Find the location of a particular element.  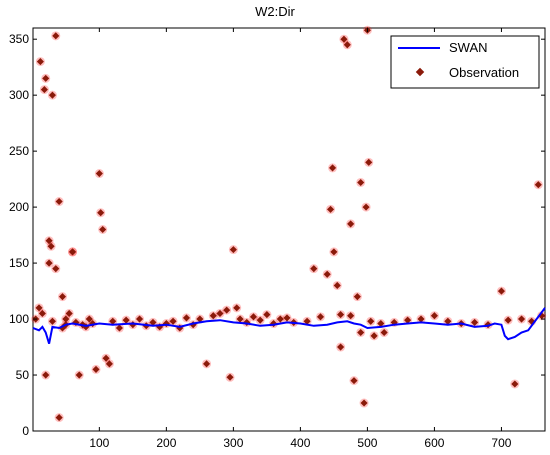

swan-series is located at coordinates (289, 325).